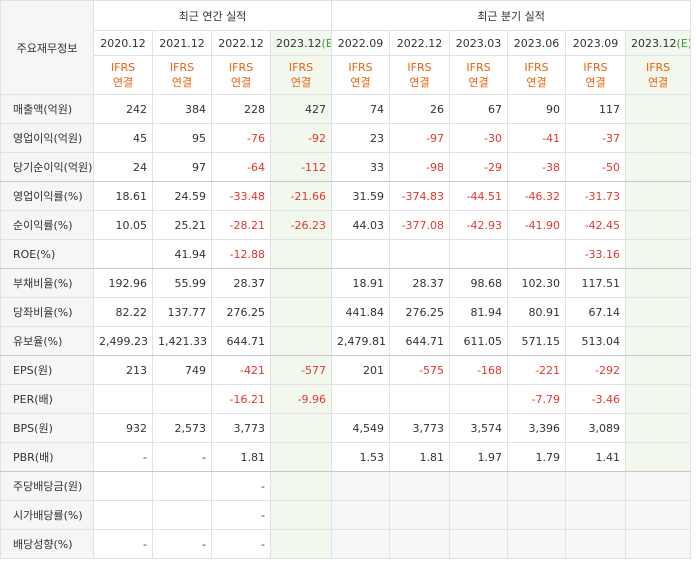 This screenshot has height=564, width=697. I want to click on cell-value: 25.21, so click(182, 225).